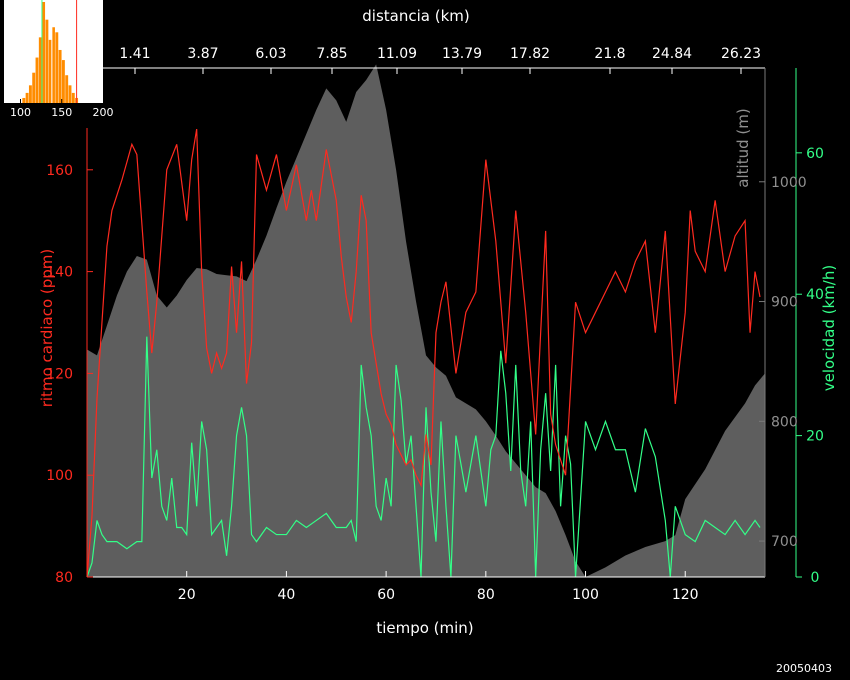 This screenshot has width=850, height=680. What do you see at coordinates (61, 112) in the screenshot?
I see `histogram-x-tick-label: 150` at bounding box center [61, 112].